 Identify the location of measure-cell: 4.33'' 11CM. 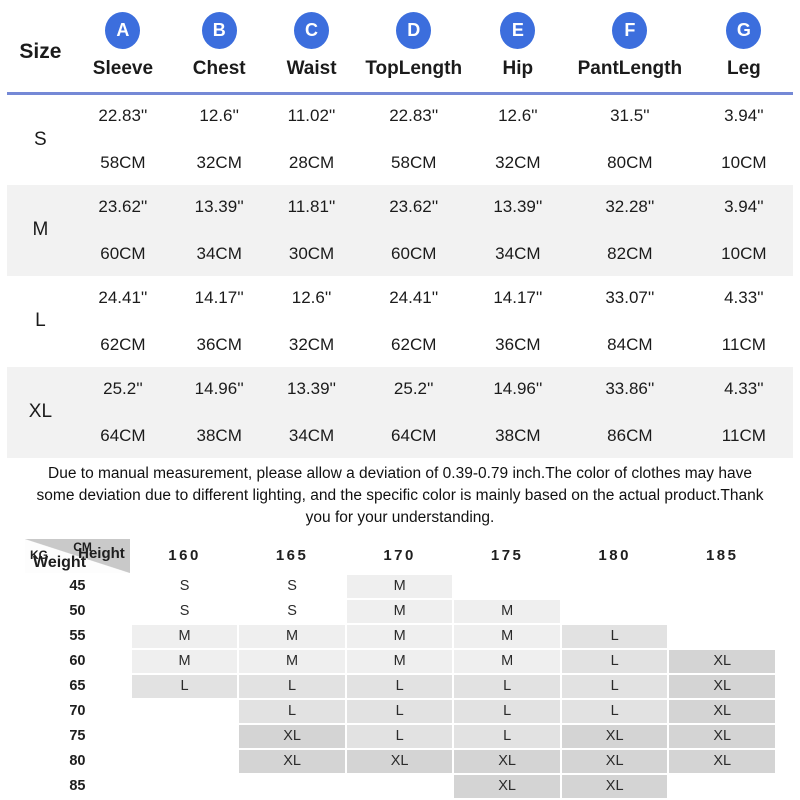
(743, 411).